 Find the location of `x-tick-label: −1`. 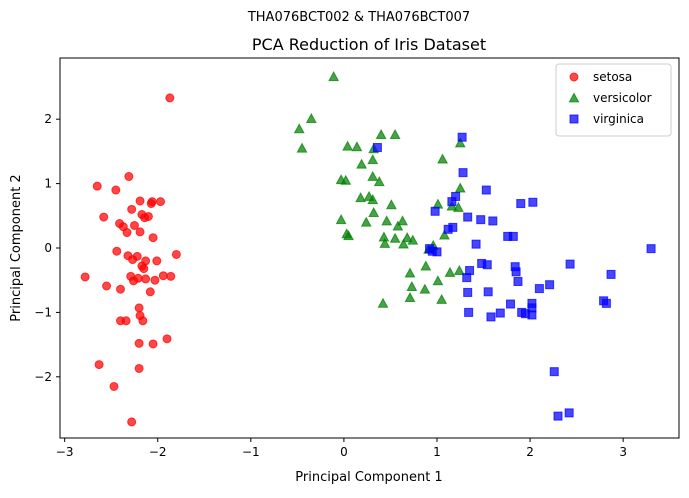

x-tick-label: −1 is located at coordinates (251, 452).